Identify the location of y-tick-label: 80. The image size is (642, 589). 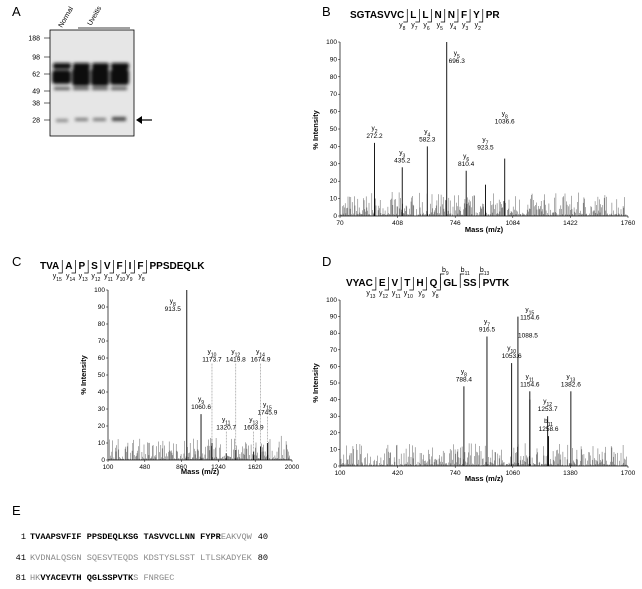
(334, 333).